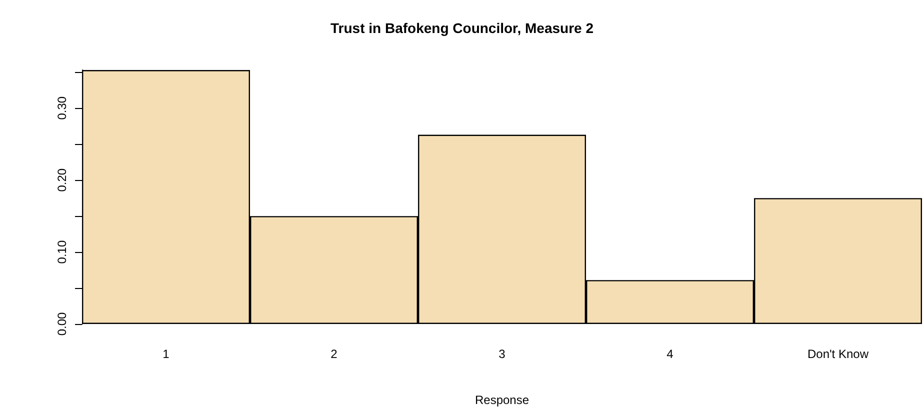 This screenshot has height=412, width=924. What do you see at coordinates (462, 28) in the screenshot?
I see `chart-title: Trust in Bafokeng Councilor, Measure 2` at bounding box center [462, 28].